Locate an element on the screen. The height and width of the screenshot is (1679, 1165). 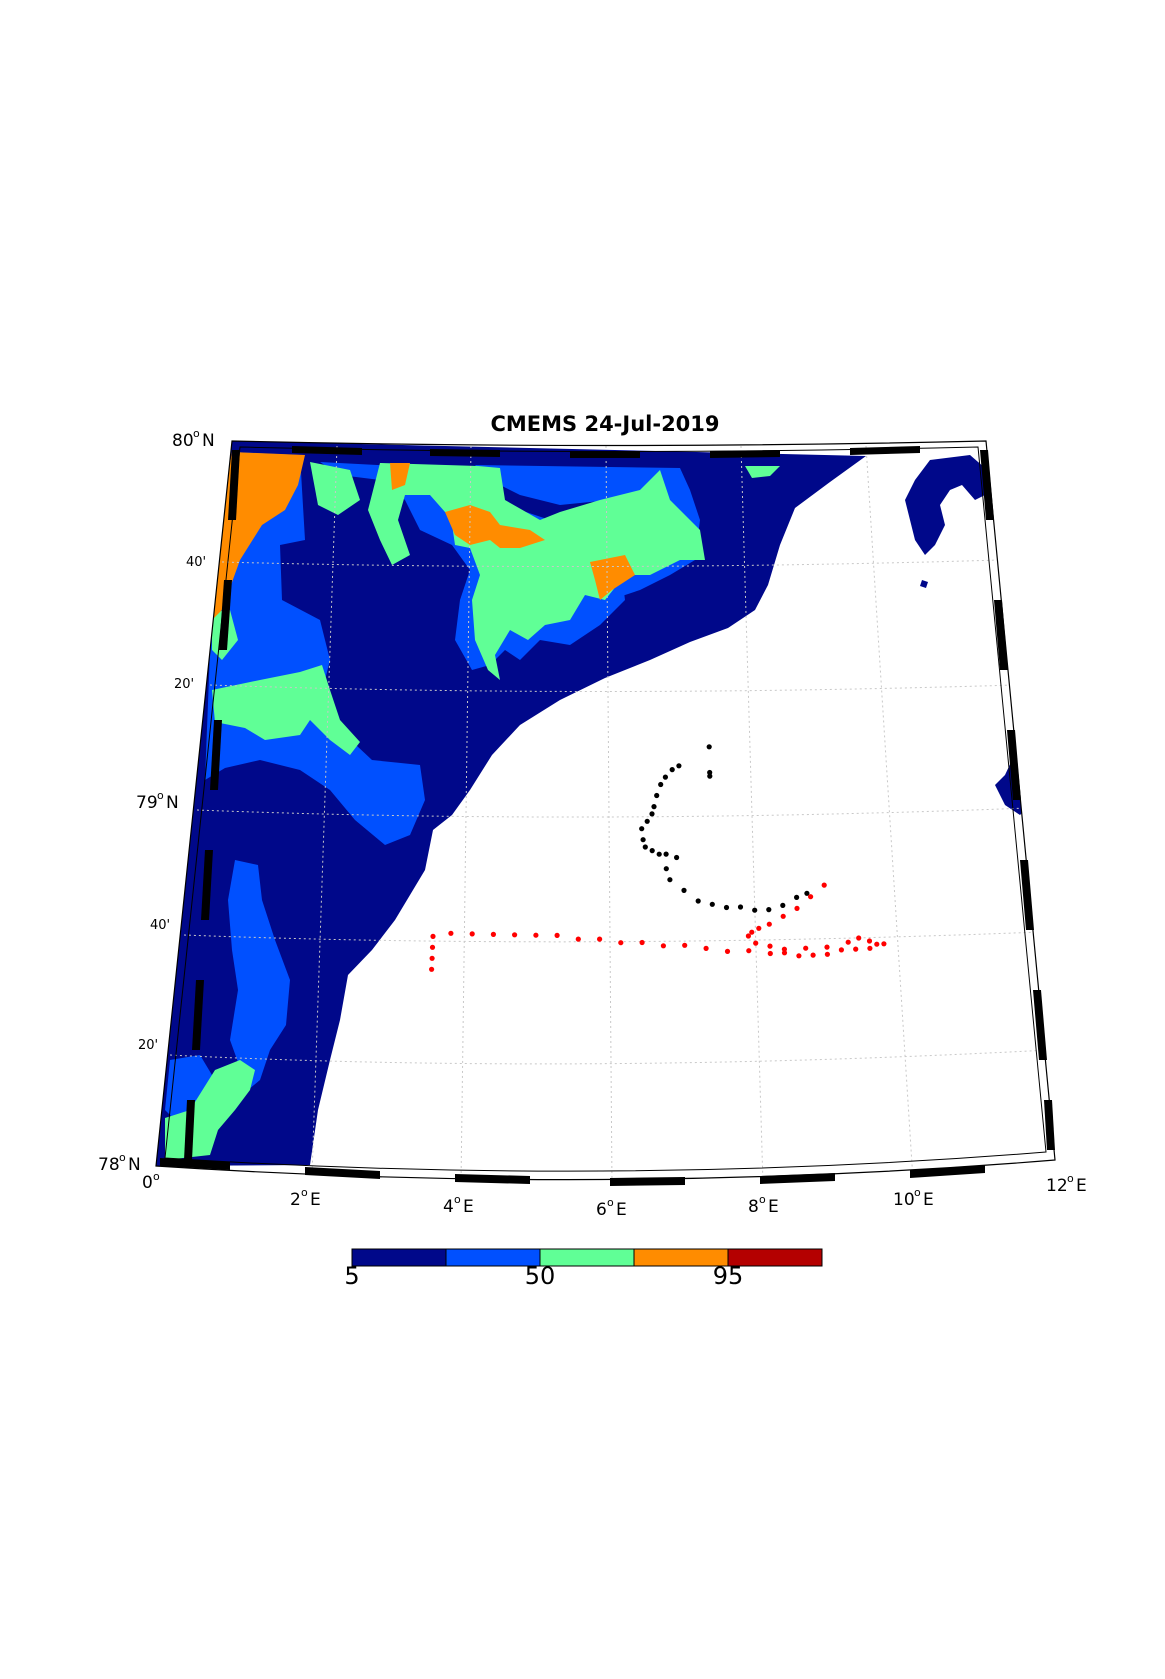
lon-label-6-suffix: E is located at coordinates (621, 1210).